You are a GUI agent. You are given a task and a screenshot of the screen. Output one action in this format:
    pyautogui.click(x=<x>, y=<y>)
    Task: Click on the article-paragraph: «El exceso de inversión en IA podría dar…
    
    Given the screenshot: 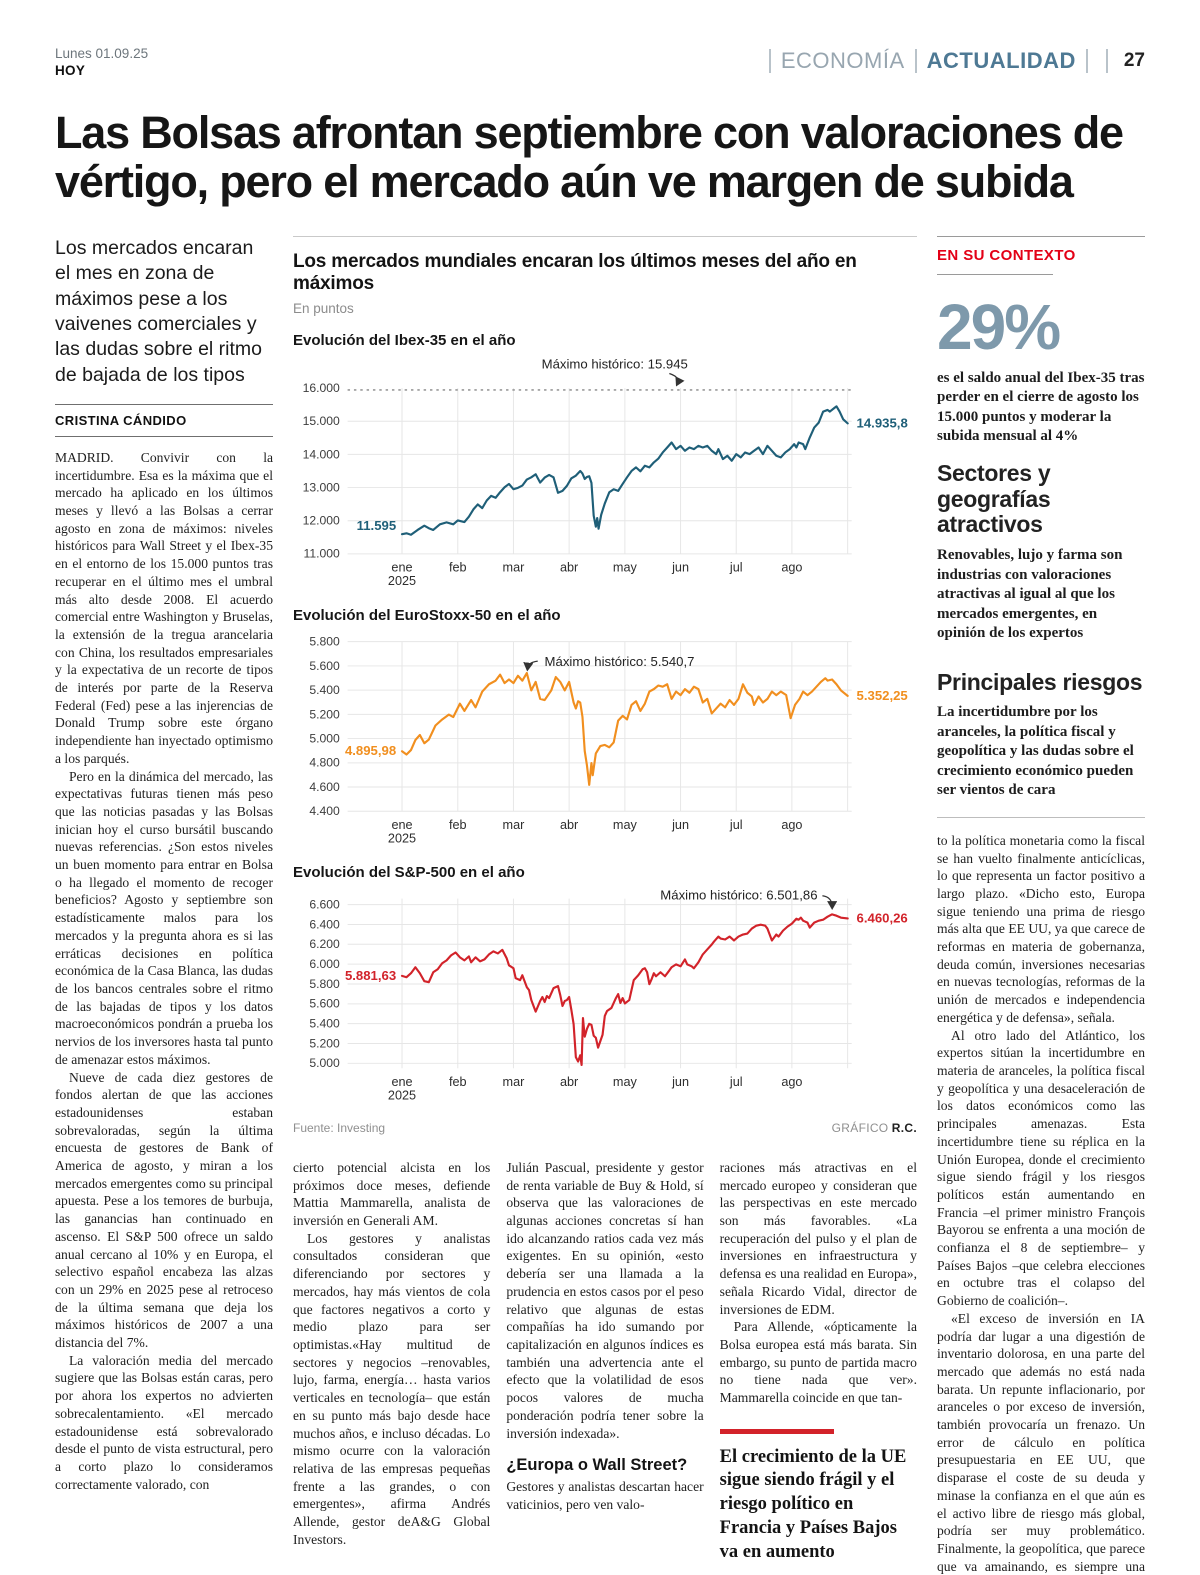 What is the action you would take?
    pyautogui.click(x=1041, y=1442)
    